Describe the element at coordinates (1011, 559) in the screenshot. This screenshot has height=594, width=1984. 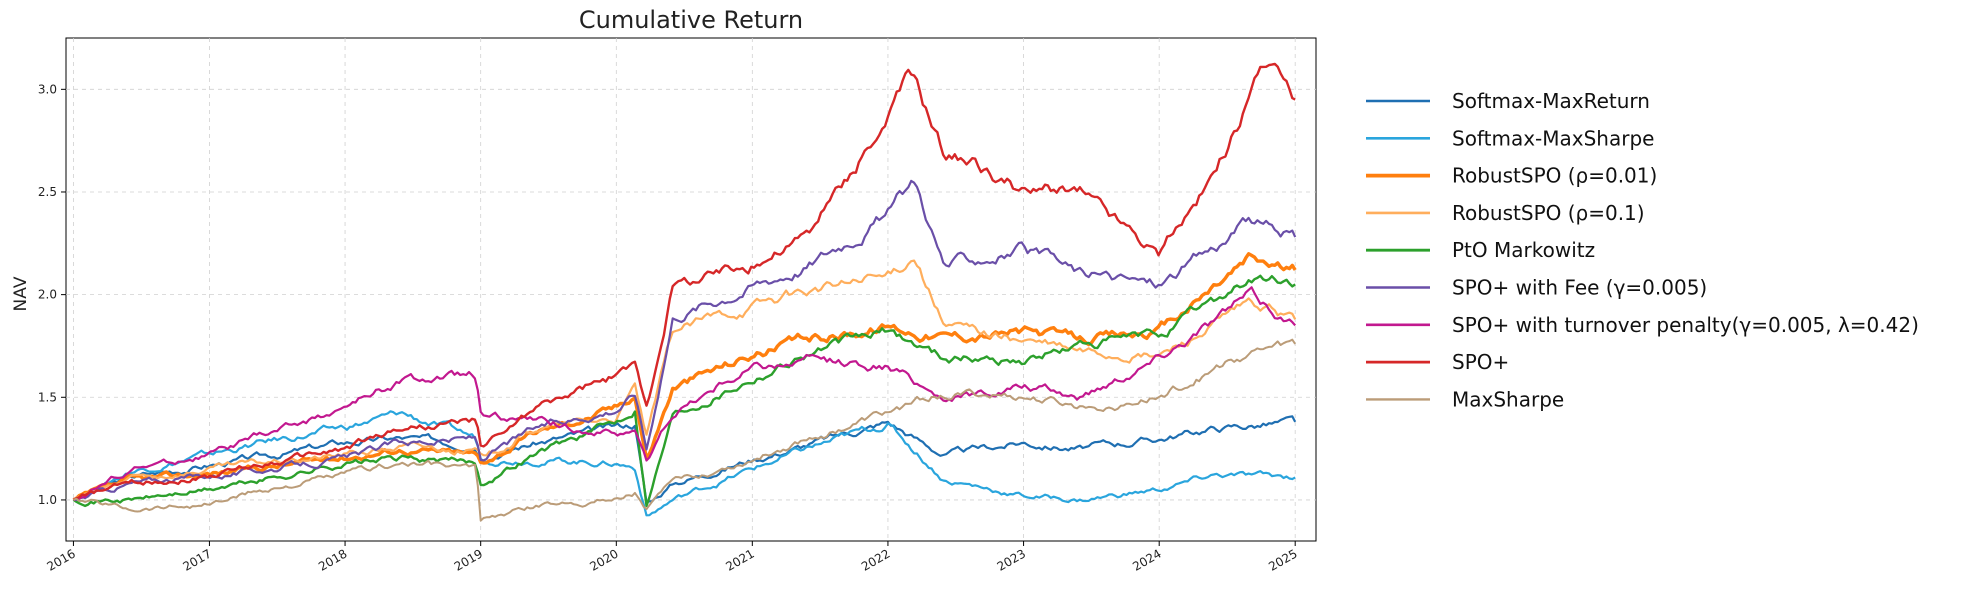
I see `x-tick-label: 2023` at that location.